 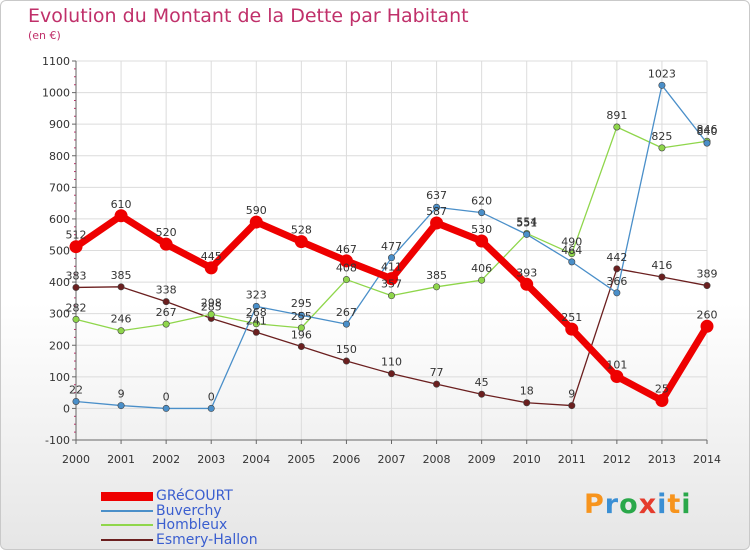 I want to click on x-tick-label: 2014, so click(x=707, y=459).